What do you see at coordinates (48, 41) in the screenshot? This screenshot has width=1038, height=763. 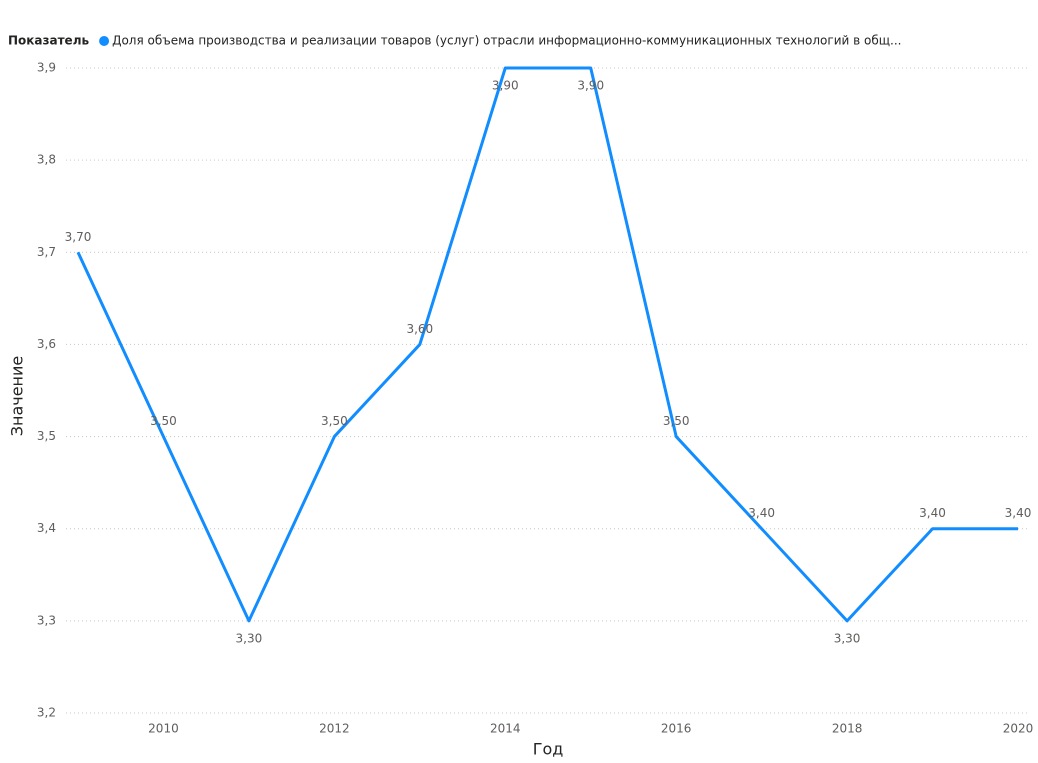 I see `legend-title: Показатель` at bounding box center [48, 41].